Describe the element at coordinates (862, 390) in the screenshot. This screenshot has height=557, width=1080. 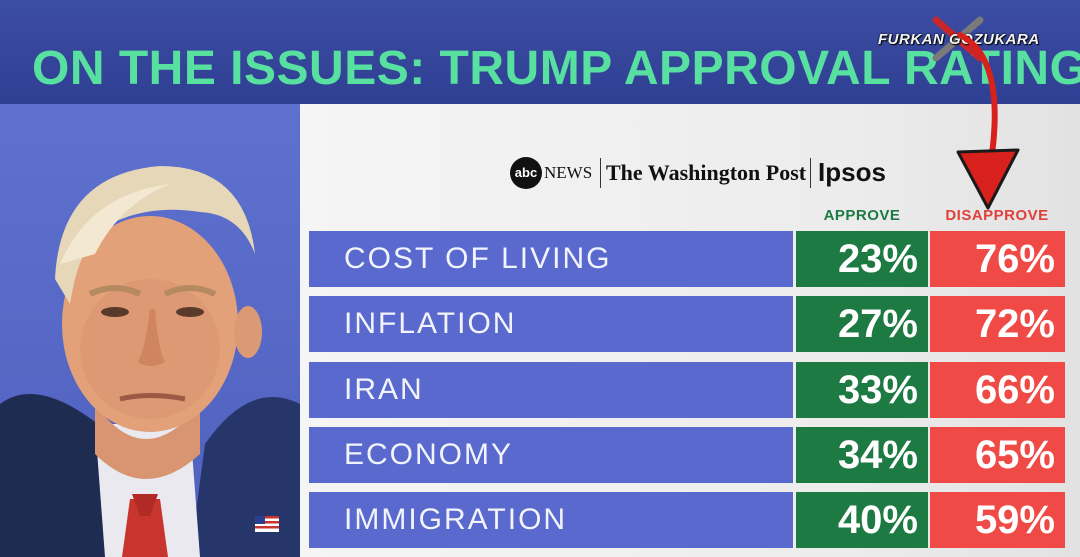
I see `approve-value: 33%` at that location.